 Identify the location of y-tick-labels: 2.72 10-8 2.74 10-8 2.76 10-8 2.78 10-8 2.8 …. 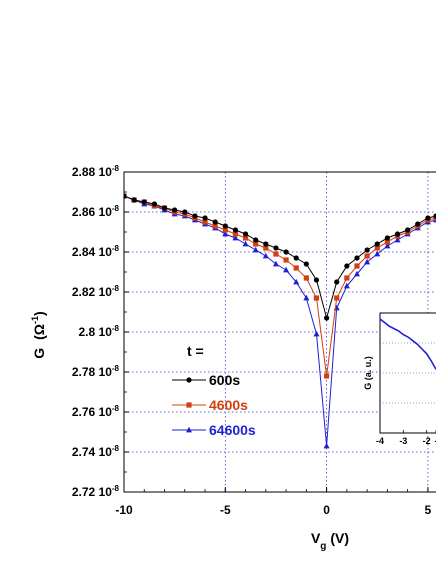
(96, 331).